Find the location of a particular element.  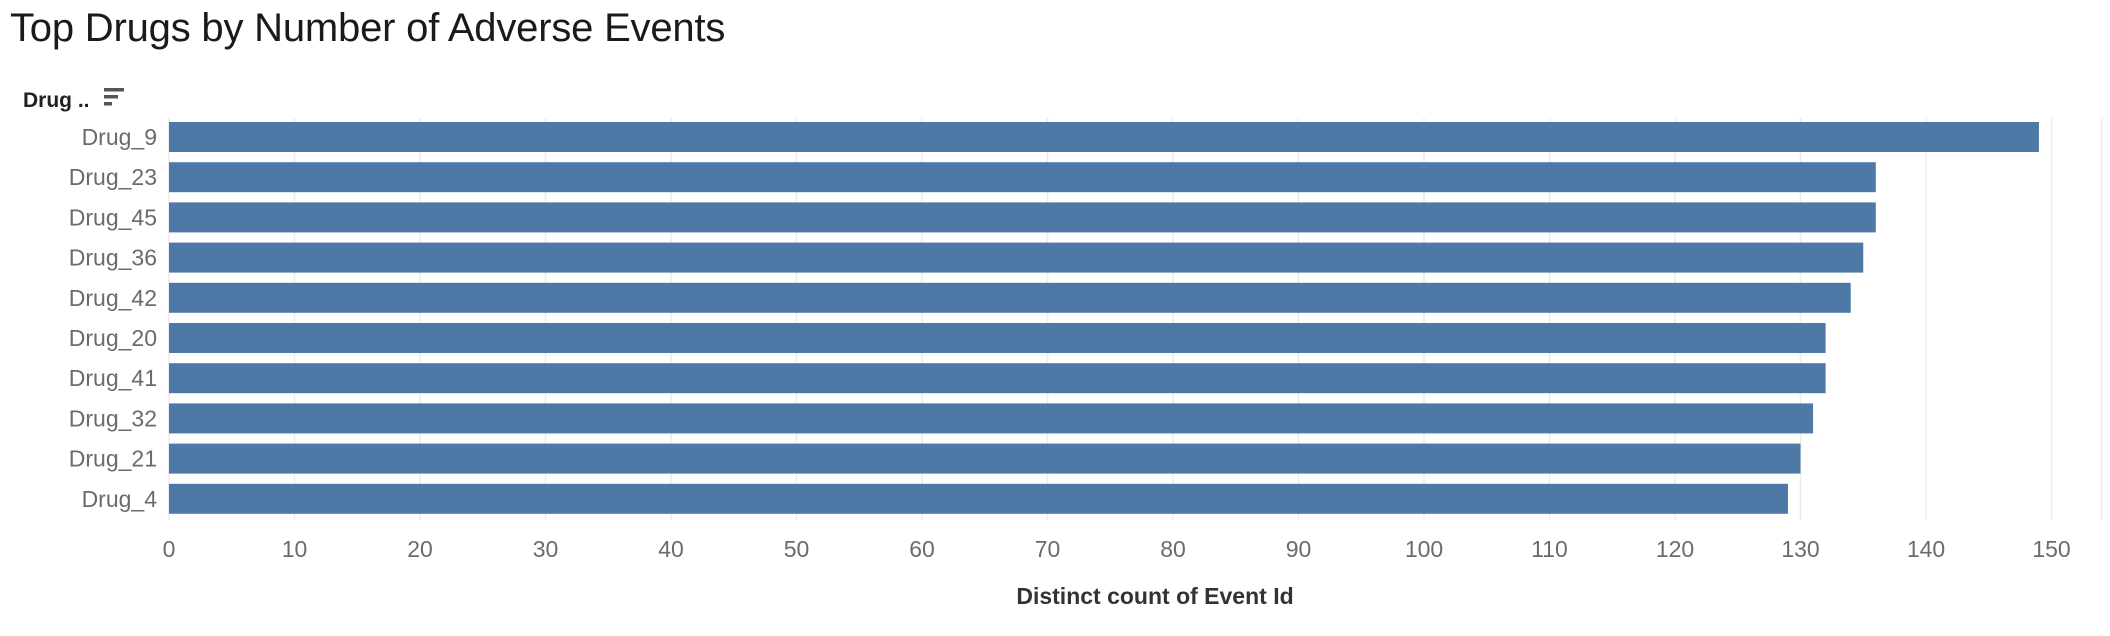

category-label: Drug_4 is located at coordinates (120, 499).